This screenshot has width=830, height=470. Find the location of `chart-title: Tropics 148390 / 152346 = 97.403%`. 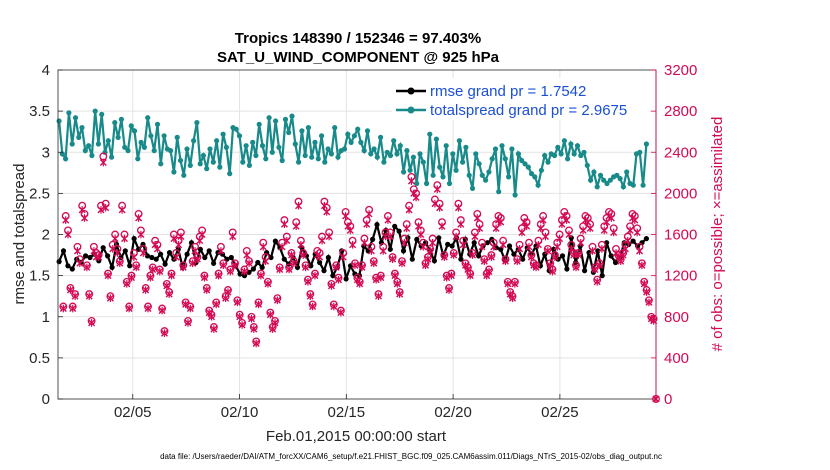

chart-title: Tropics 148390 / 152346 = 97.403% is located at coordinates (358, 38).